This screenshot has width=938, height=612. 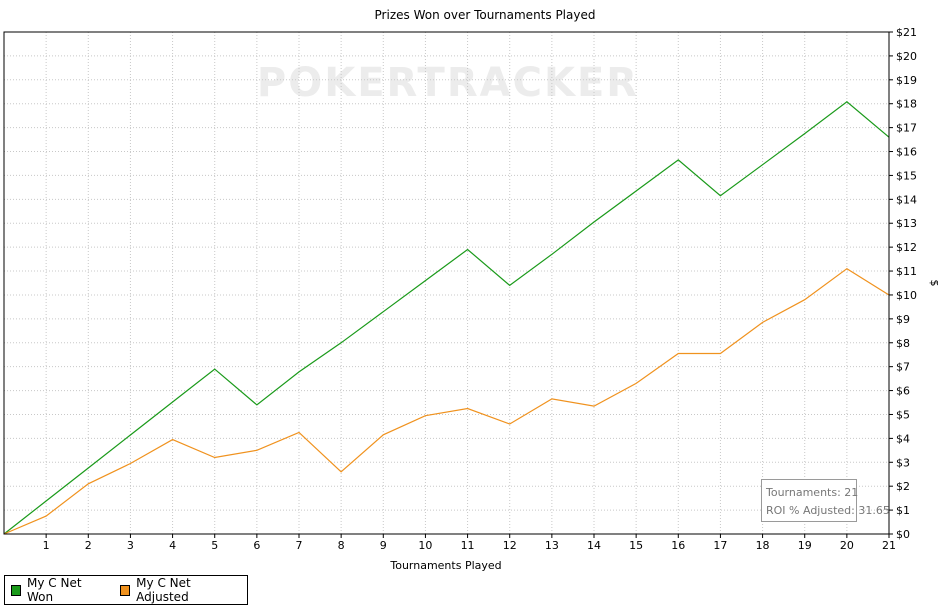 I want to click on legend-swatch-net-adjusted, so click(x=125, y=590).